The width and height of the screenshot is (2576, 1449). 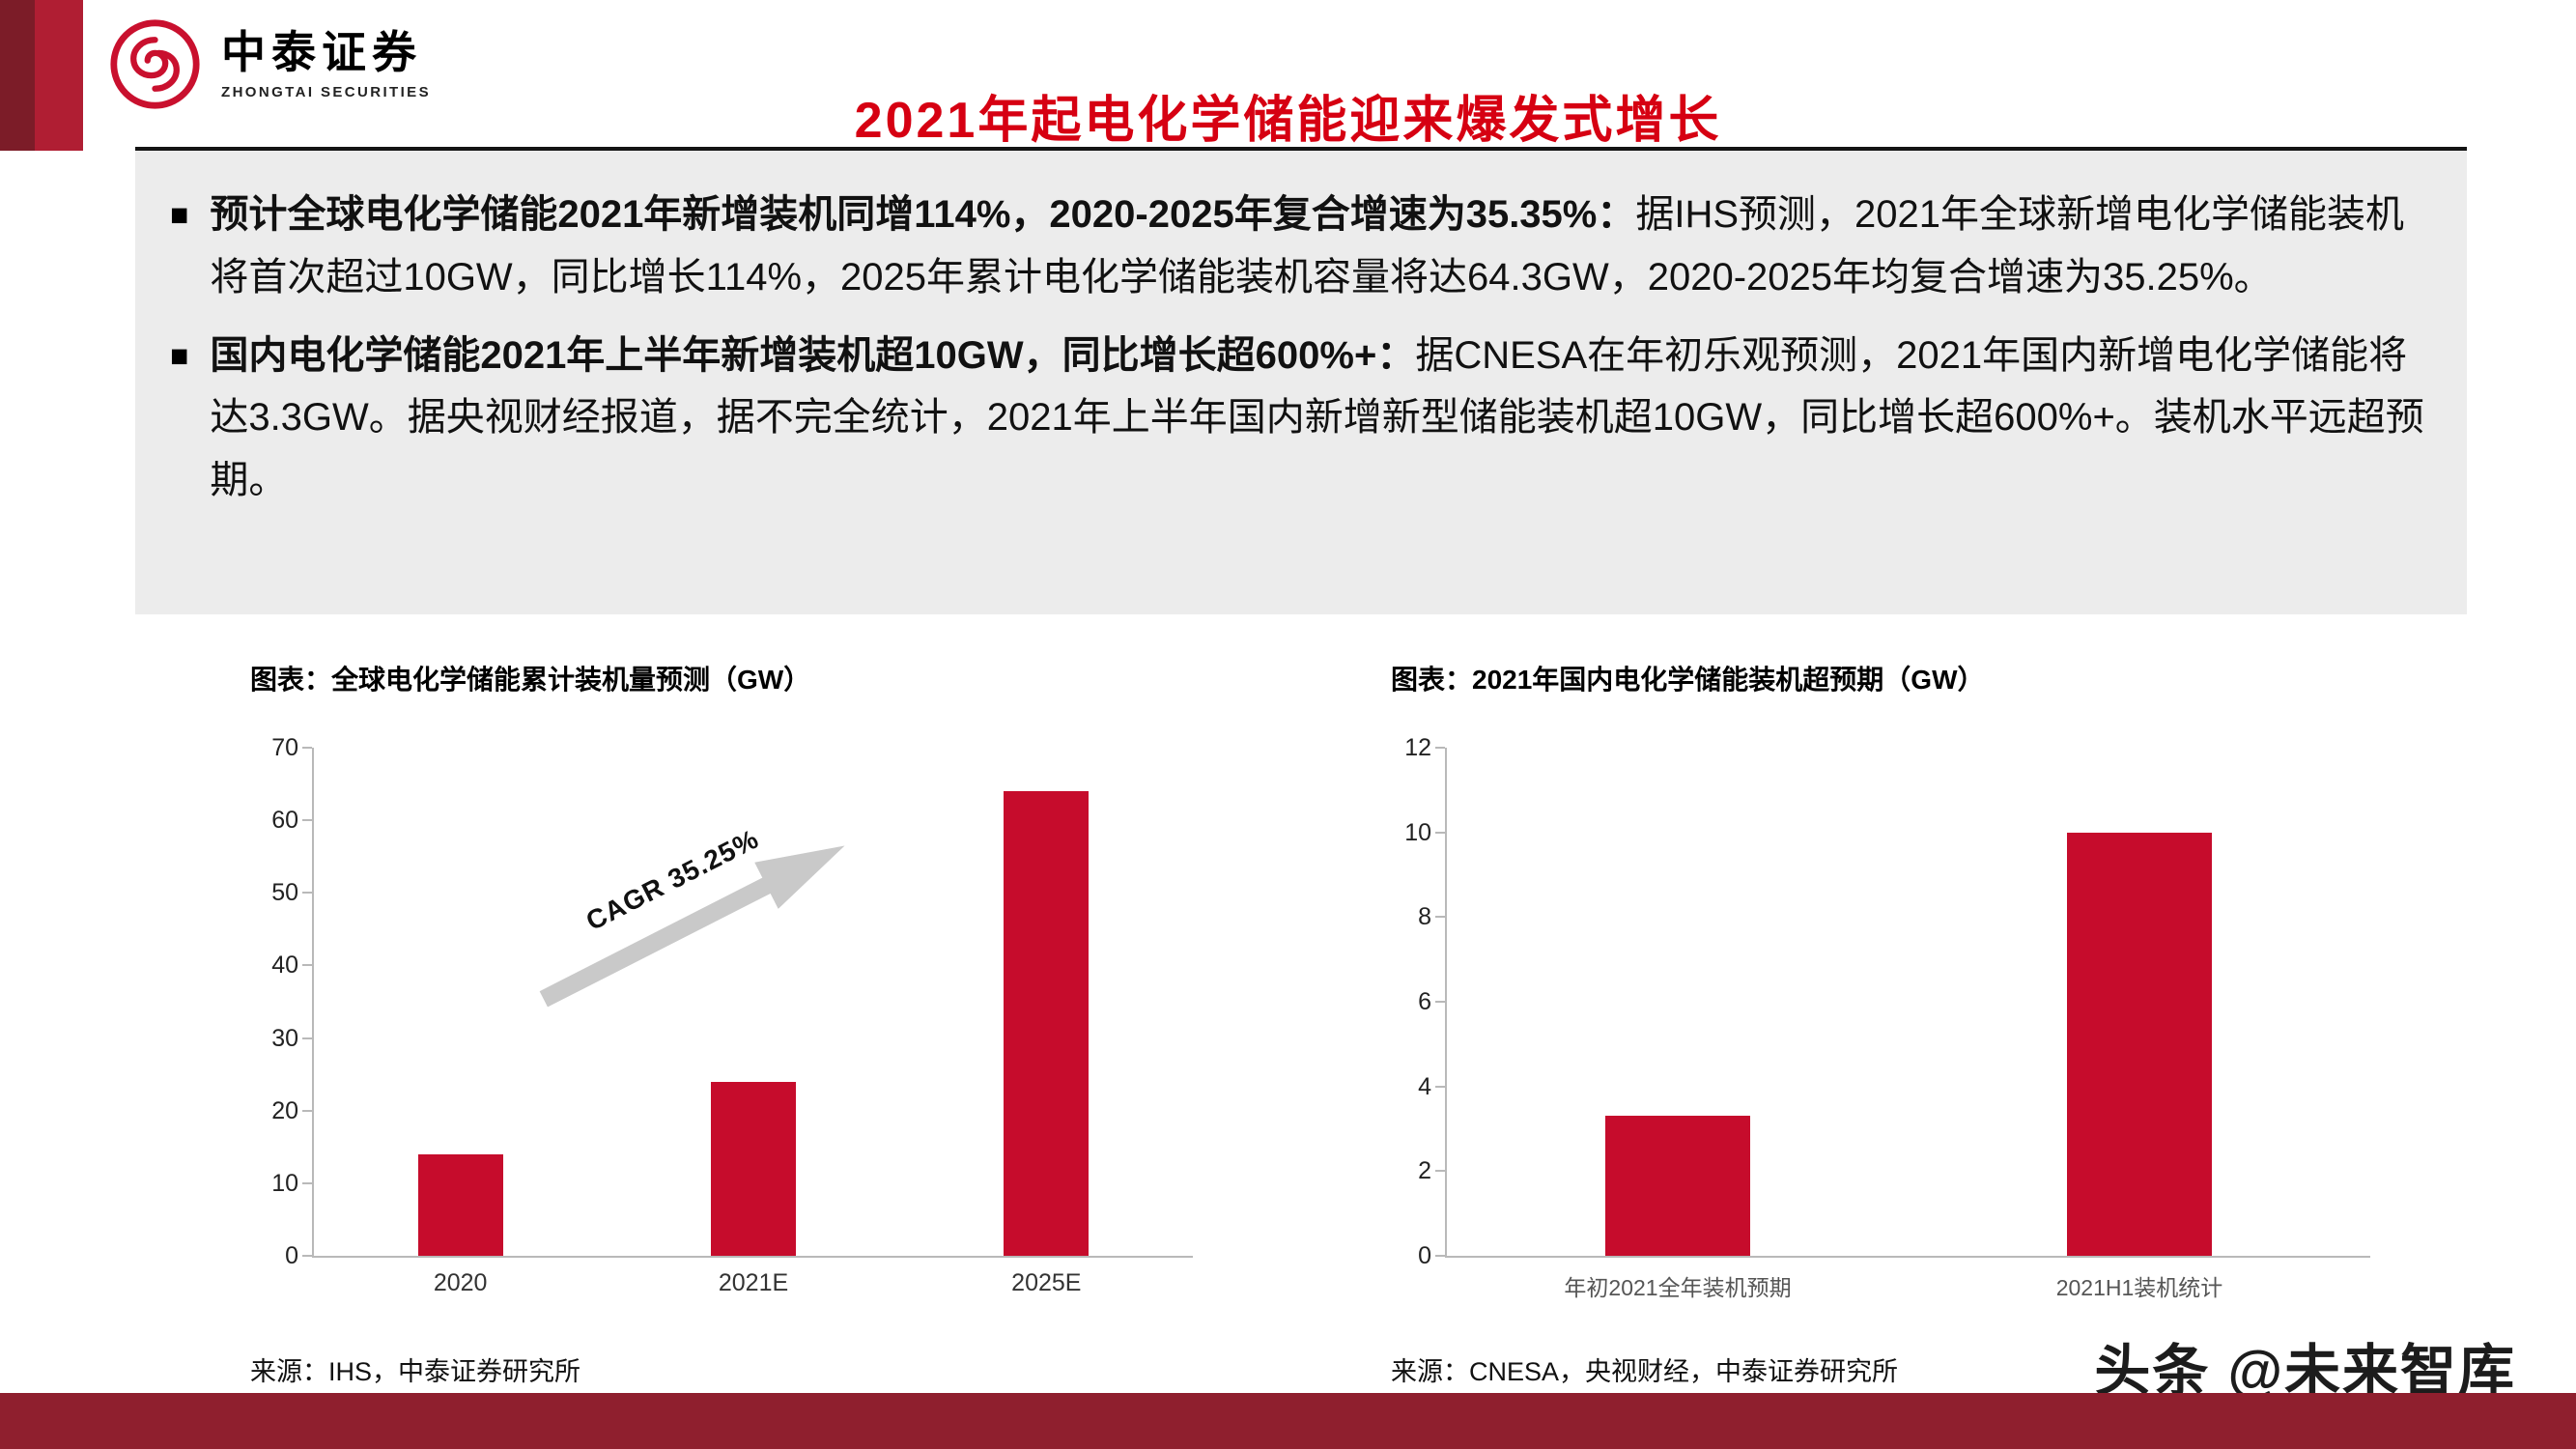 I want to click on chart-source: 来源：CNESA，央视财经，中泰证券研究所, so click(x=1645, y=1371).